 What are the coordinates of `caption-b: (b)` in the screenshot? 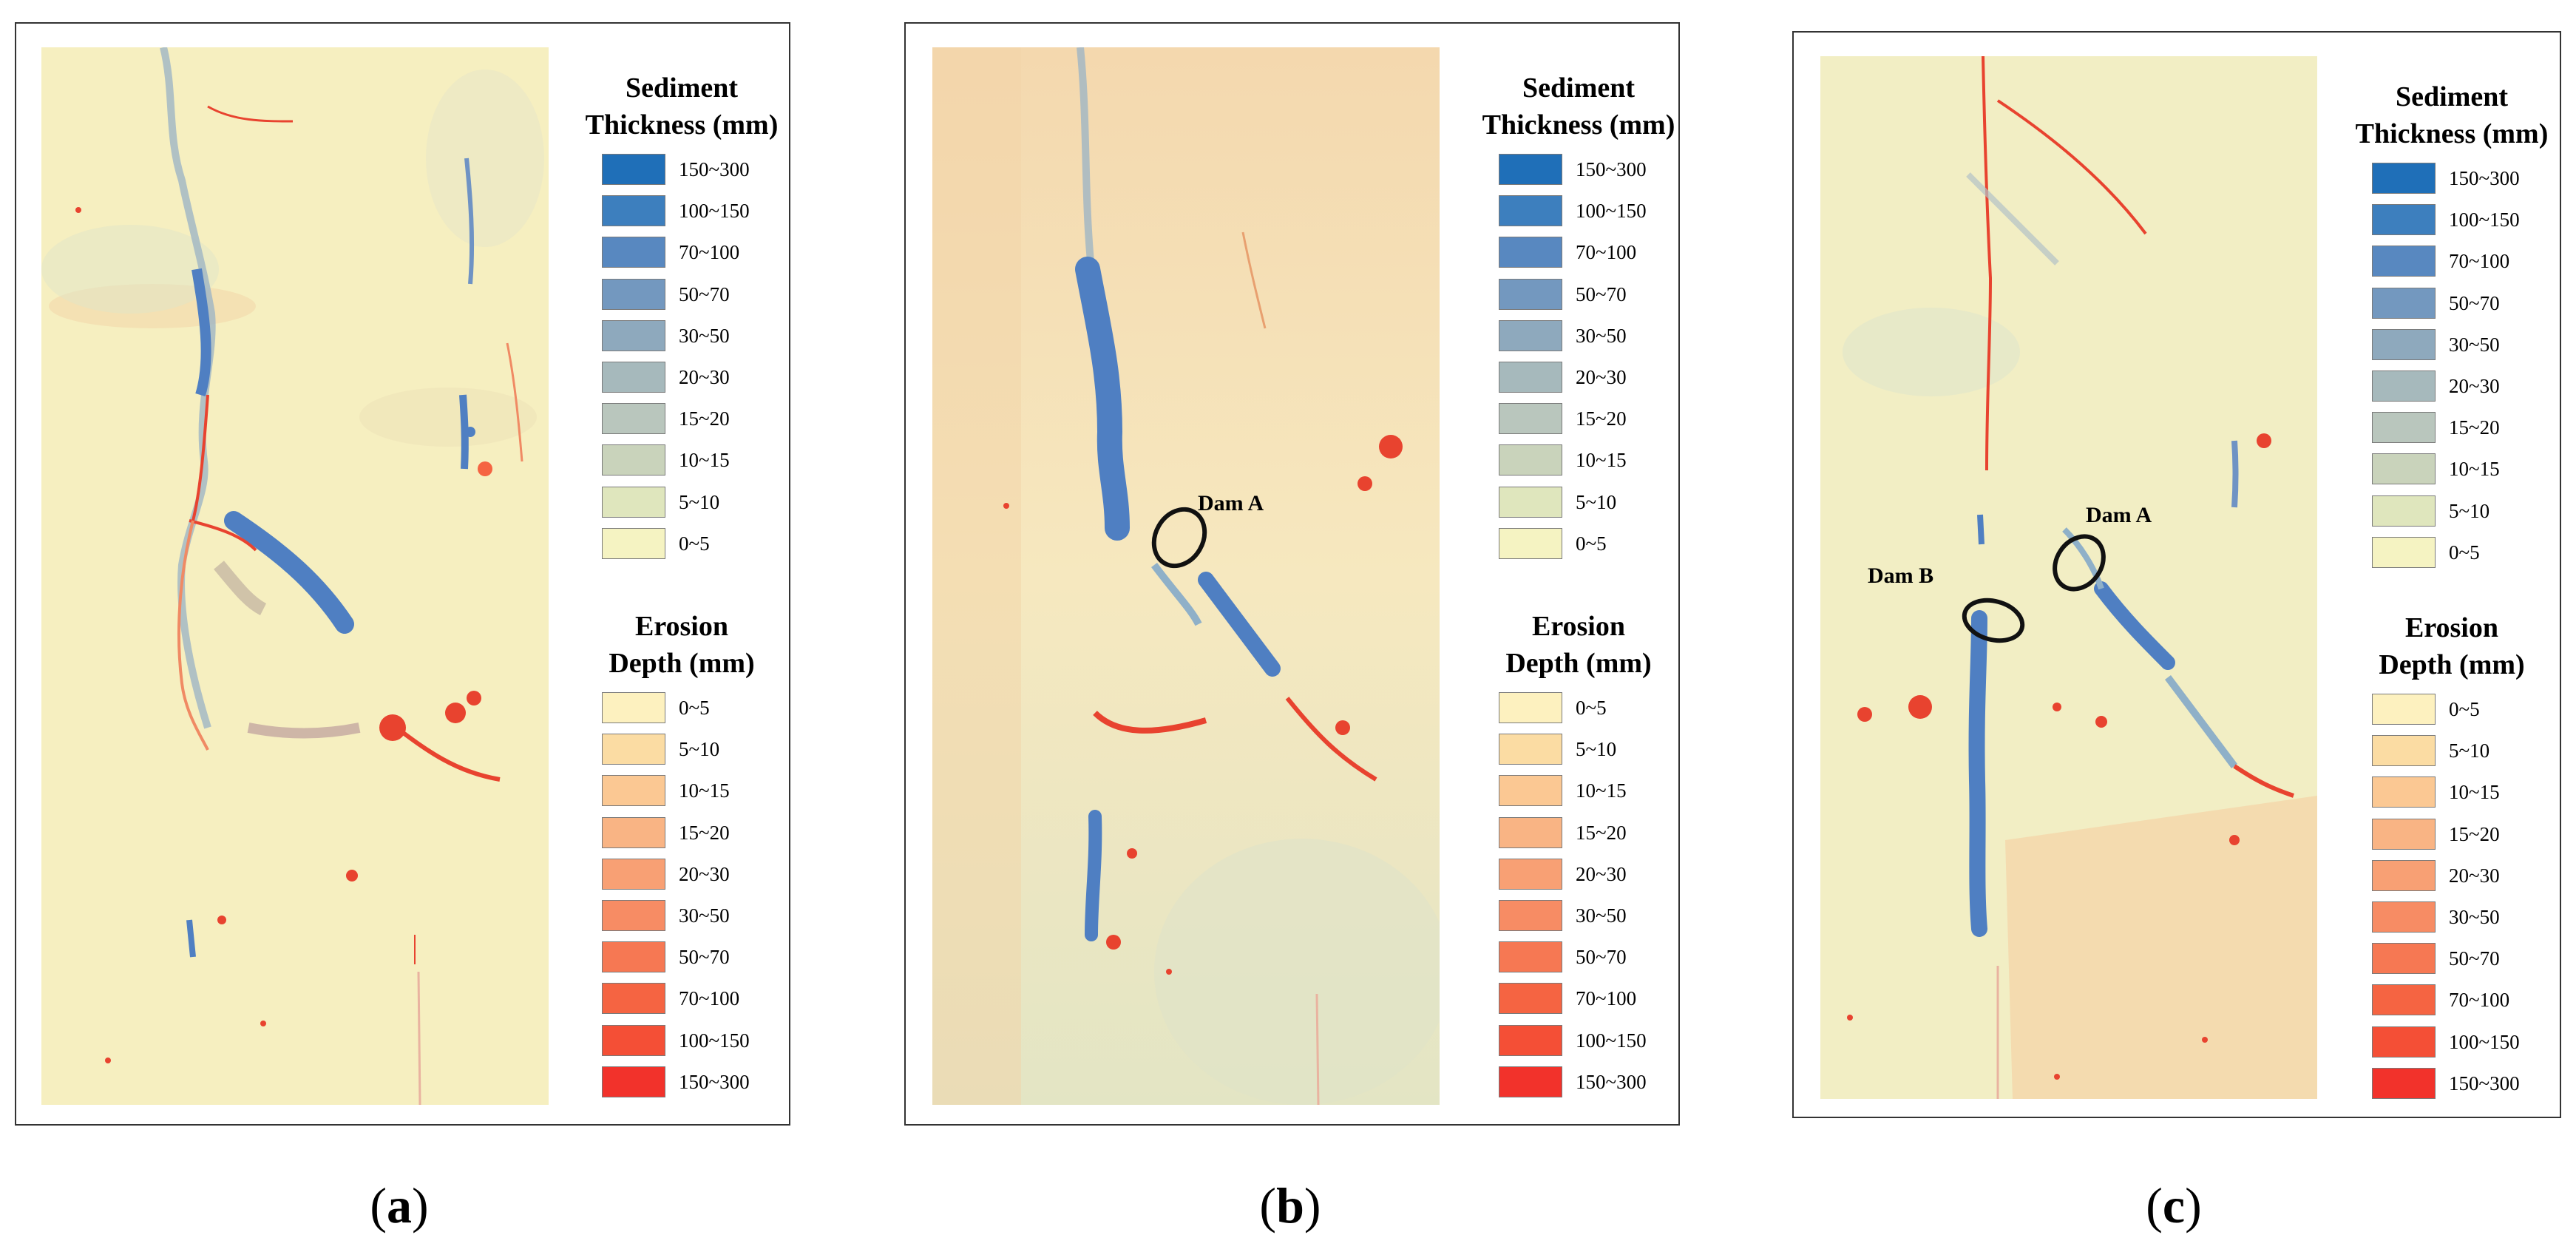 It's located at (1290, 1205).